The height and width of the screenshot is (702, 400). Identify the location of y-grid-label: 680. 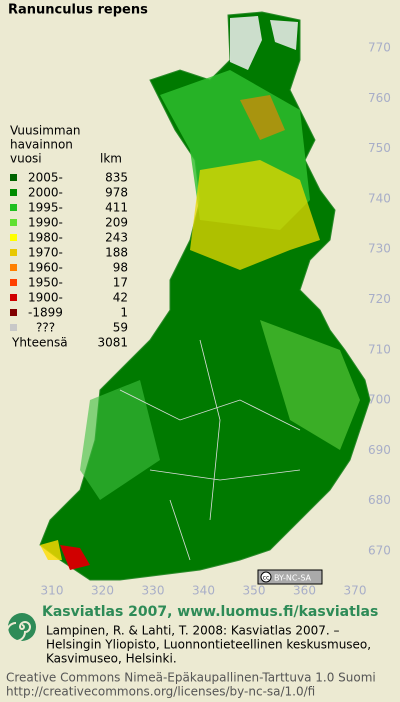
(379, 500).